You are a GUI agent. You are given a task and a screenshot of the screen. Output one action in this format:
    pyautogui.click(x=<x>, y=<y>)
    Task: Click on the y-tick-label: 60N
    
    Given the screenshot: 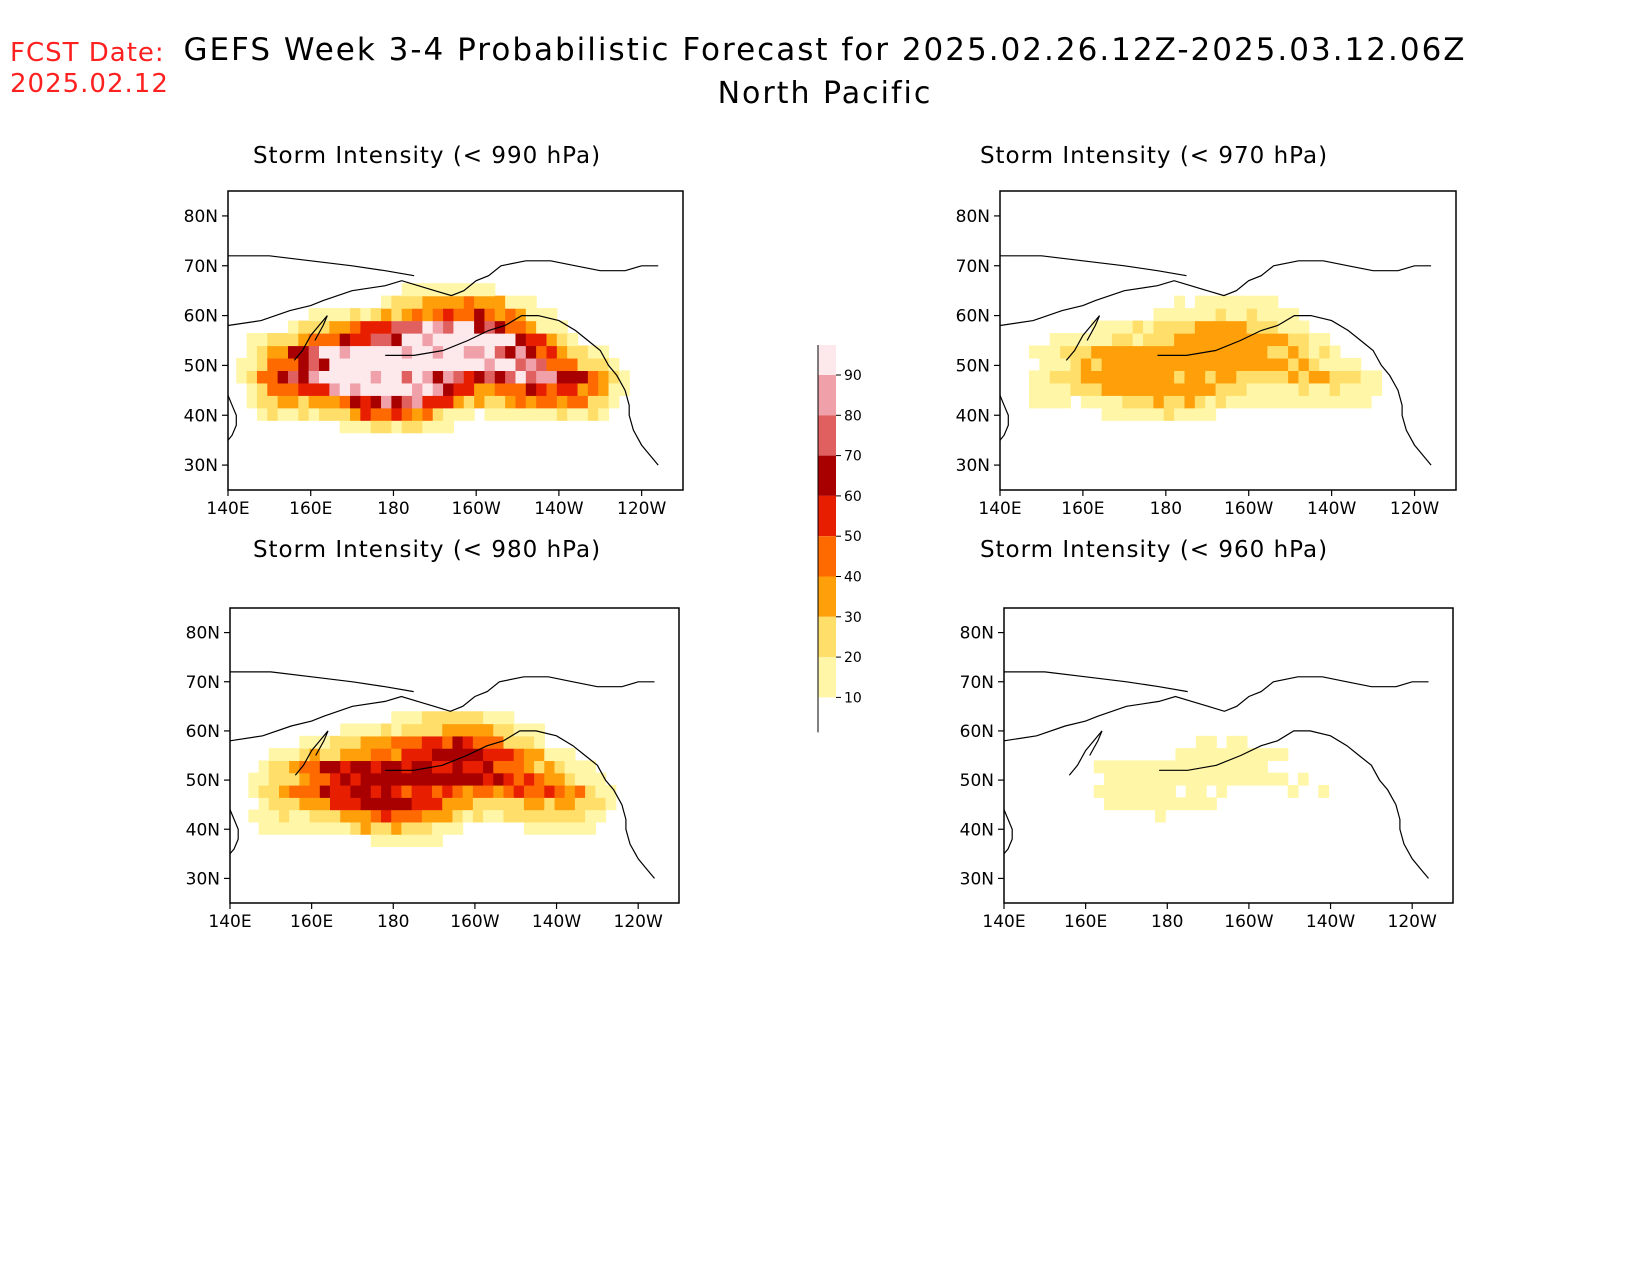 What is the action you would take?
    pyautogui.click(x=201, y=317)
    